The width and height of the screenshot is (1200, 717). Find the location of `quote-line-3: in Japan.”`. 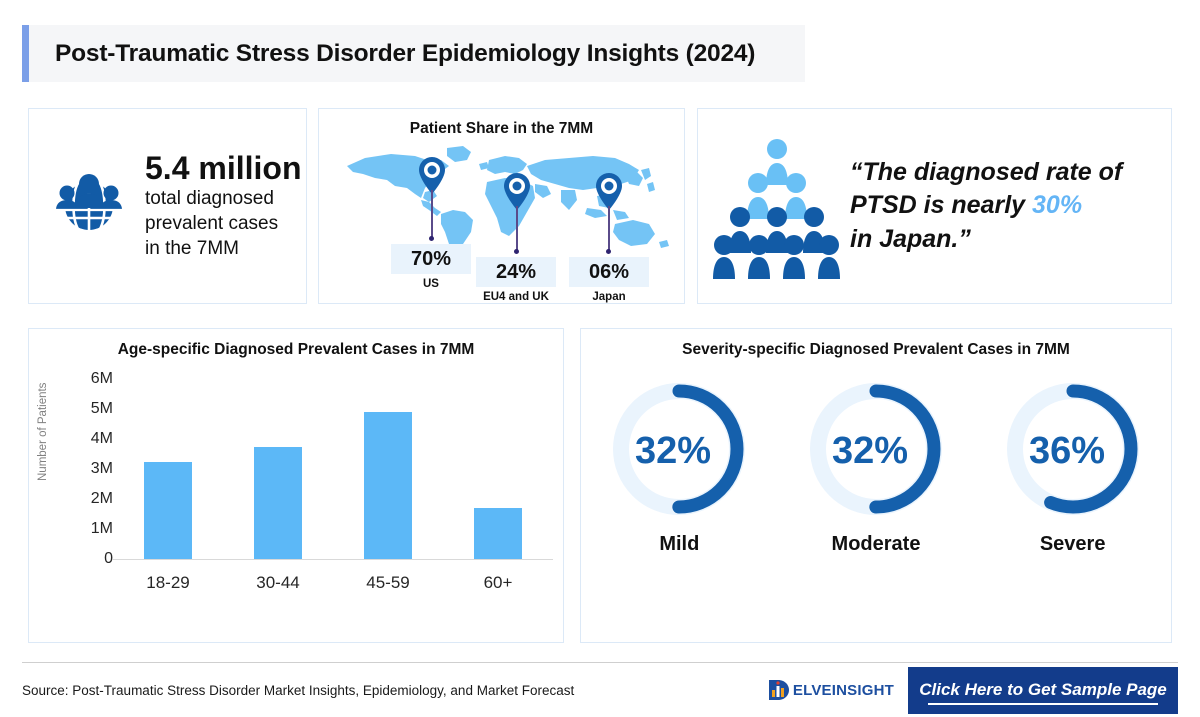

quote-line-3: in Japan.” is located at coordinates (910, 238).